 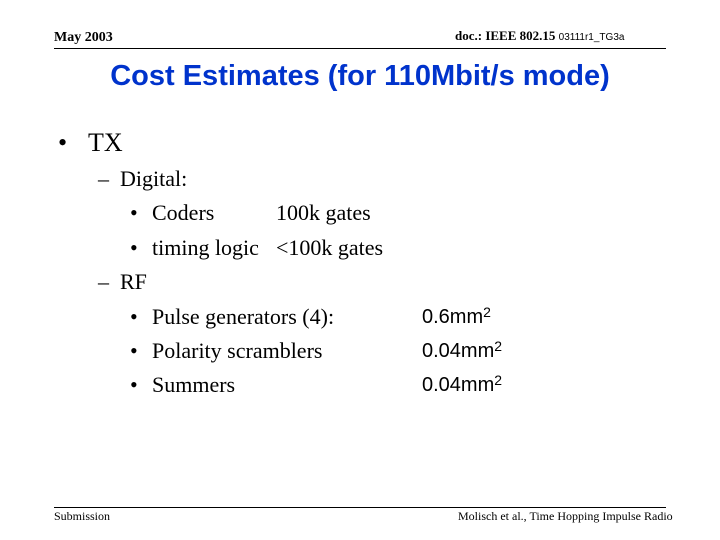 I want to click on digital-item-value: <100k gates, so click(x=330, y=247).